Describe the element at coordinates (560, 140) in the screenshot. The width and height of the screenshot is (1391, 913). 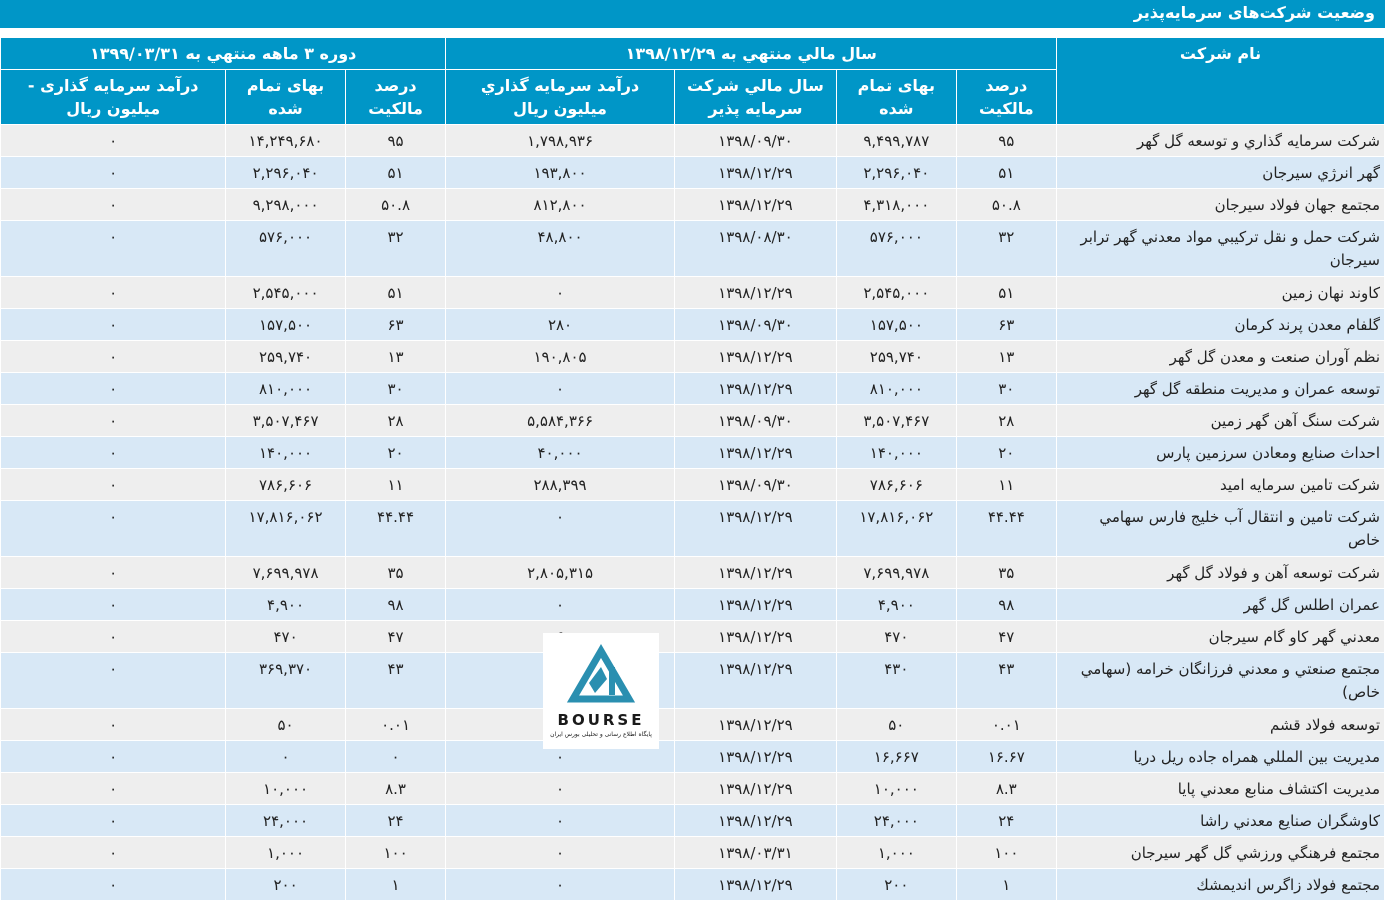
I see `investment-income-cell: ۱,۷۹۸,۹۳۶` at that location.